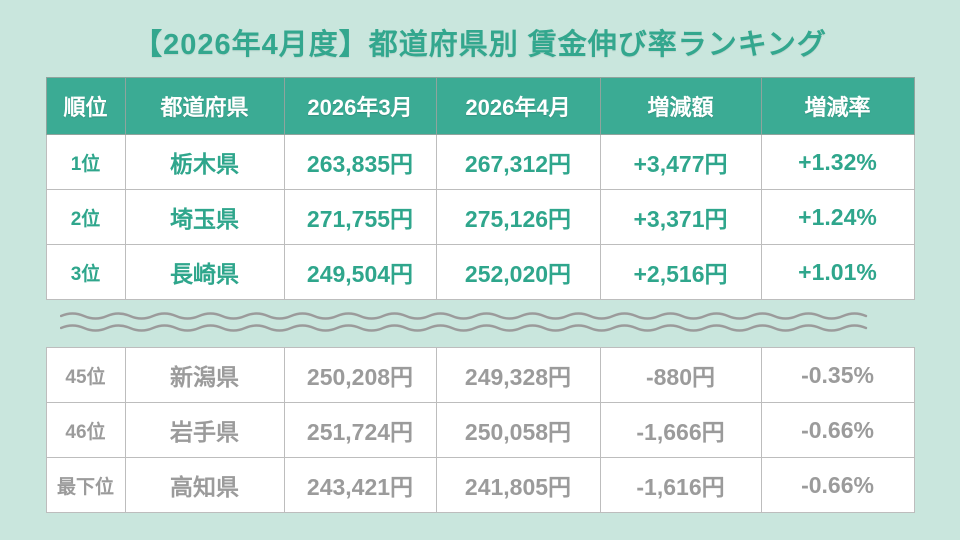 This screenshot has width=960, height=540. What do you see at coordinates (85, 375) in the screenshot?
I see `rank-cell: 45位` at bounding box center [85, 375].